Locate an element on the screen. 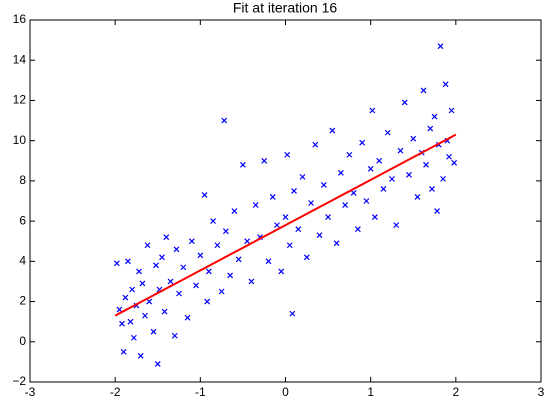 This screenshot has width=554, height=408. y-tick-label: 12 is located at coordinates (20, 100).